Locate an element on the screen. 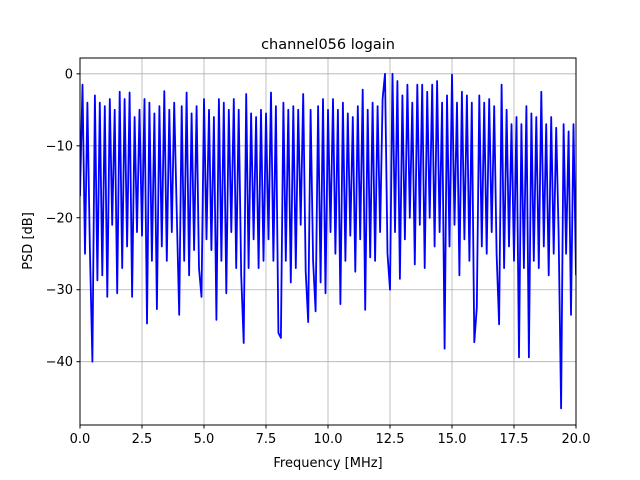  y-tick-label: −30 is located at coordinates (59, 290).